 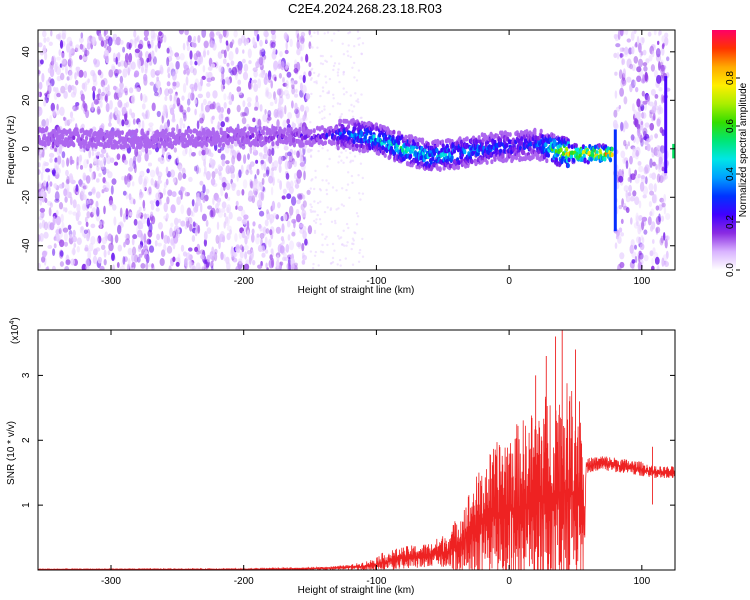 I want to click on colorbar-tick-label: 0.6, so click(x=730, y=126).